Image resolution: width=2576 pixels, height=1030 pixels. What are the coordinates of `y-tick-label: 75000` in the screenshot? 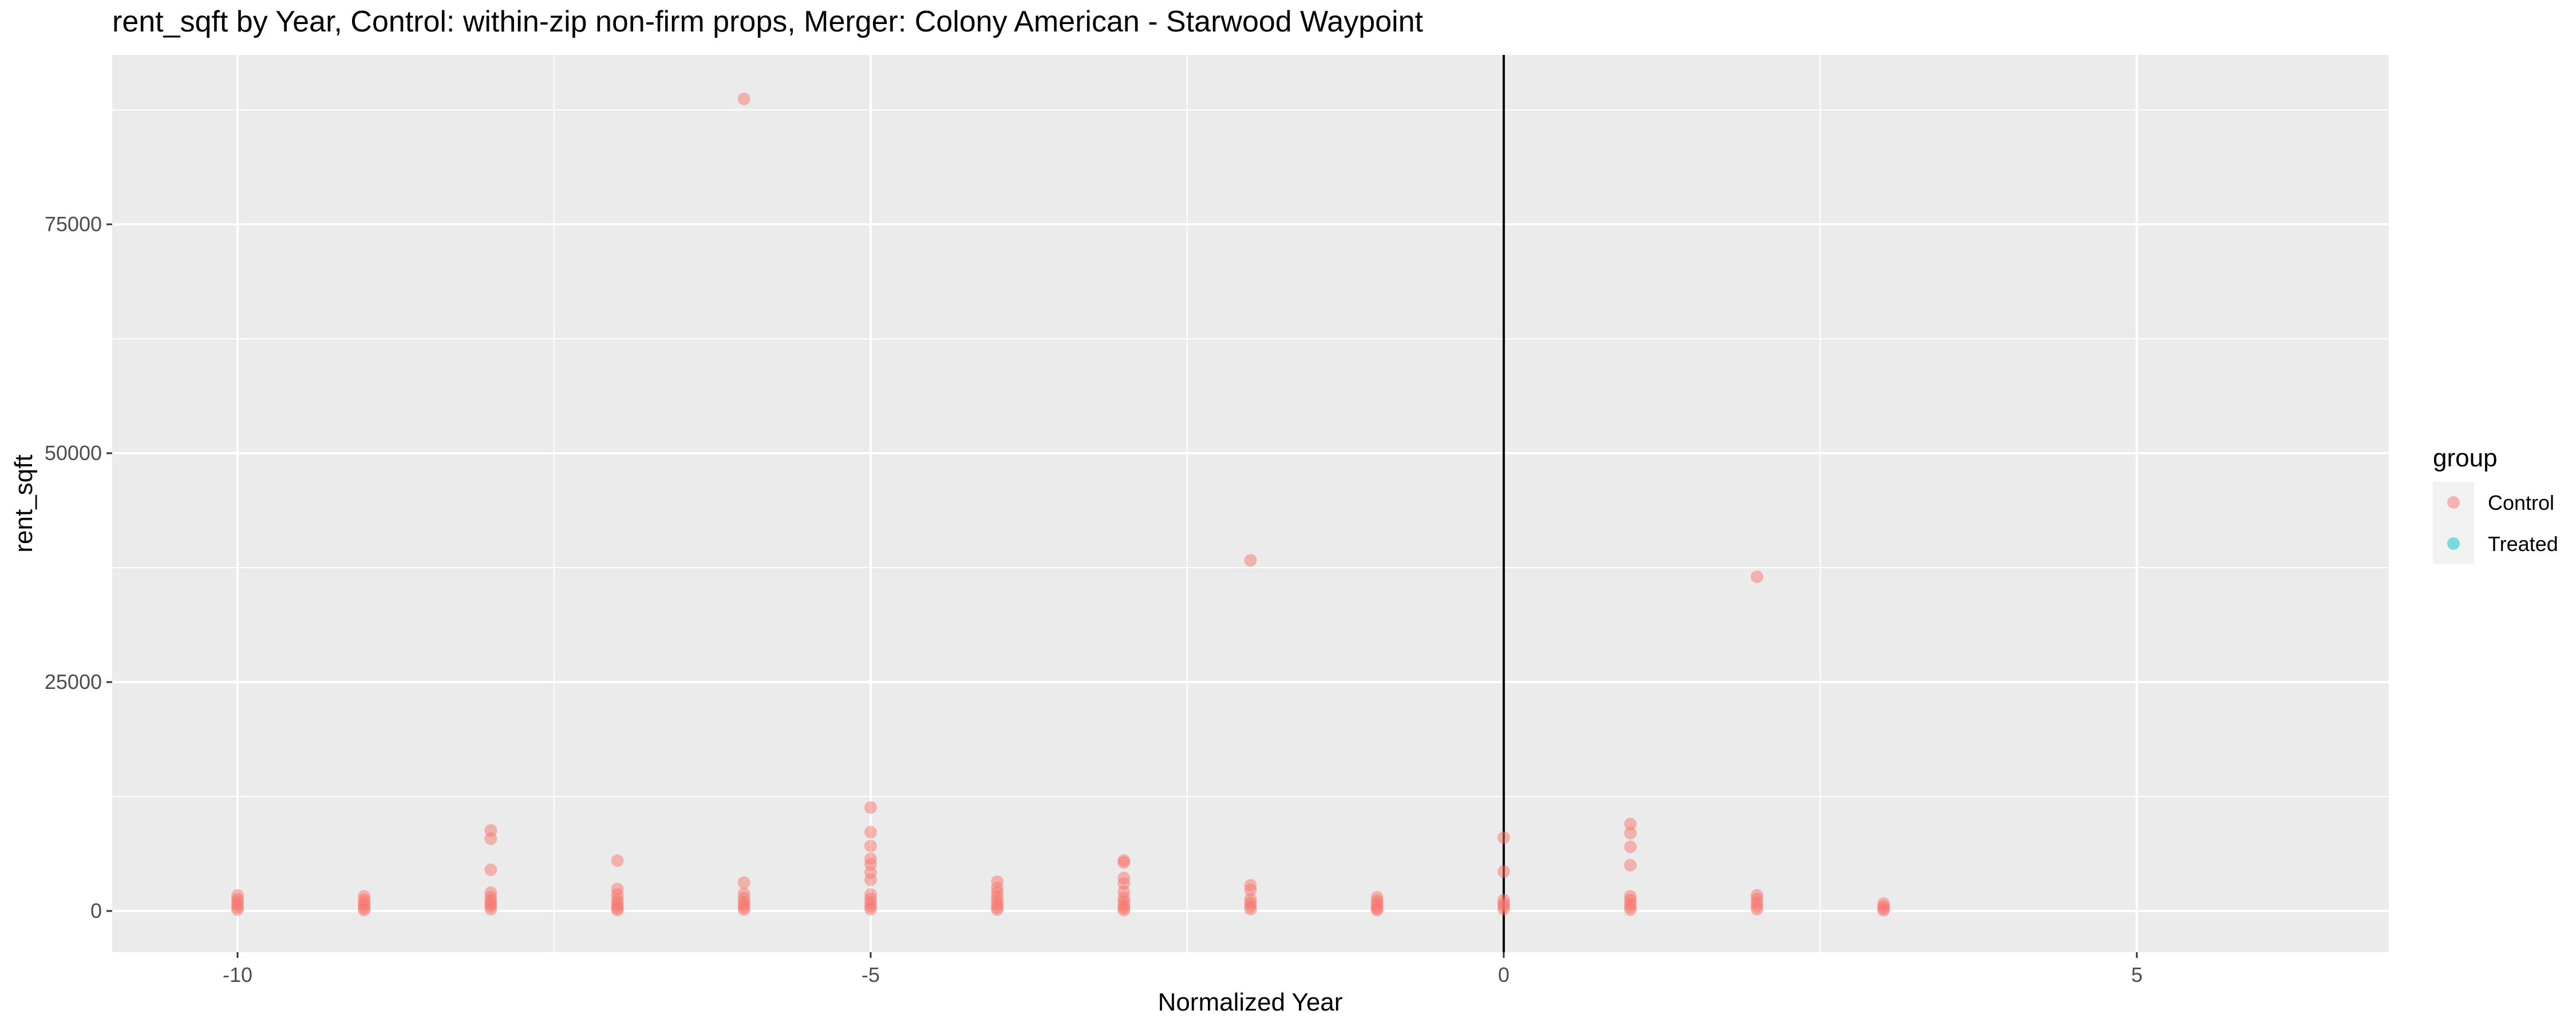 It's located at (73, 224).